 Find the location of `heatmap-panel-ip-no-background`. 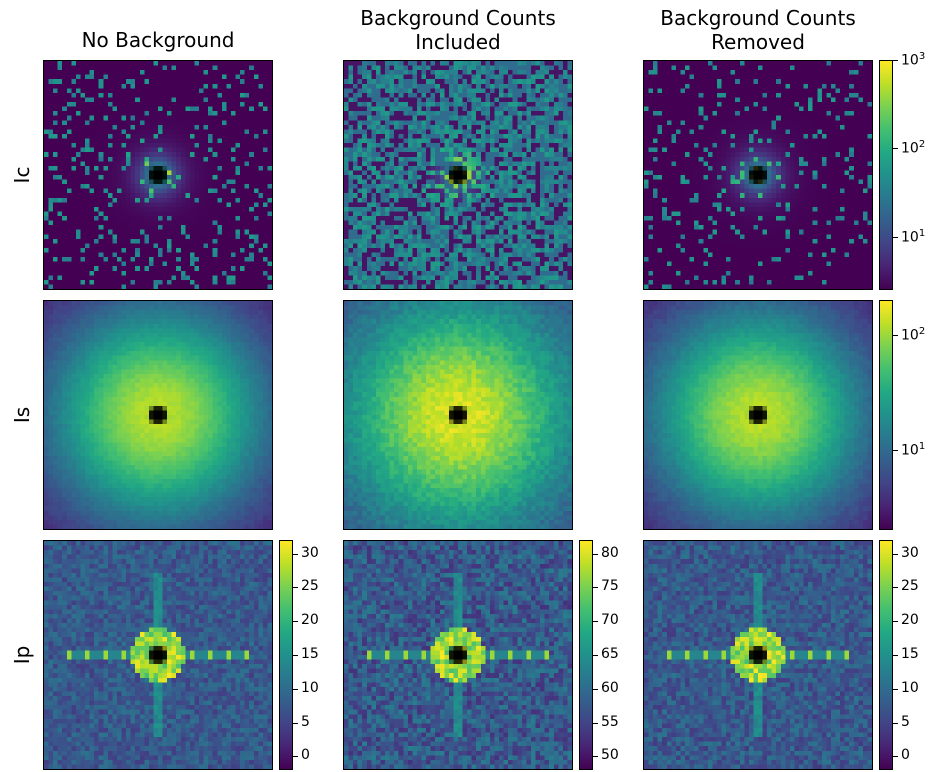

heatmap-panel-ip-no-background is located at coordinates (158, 655).